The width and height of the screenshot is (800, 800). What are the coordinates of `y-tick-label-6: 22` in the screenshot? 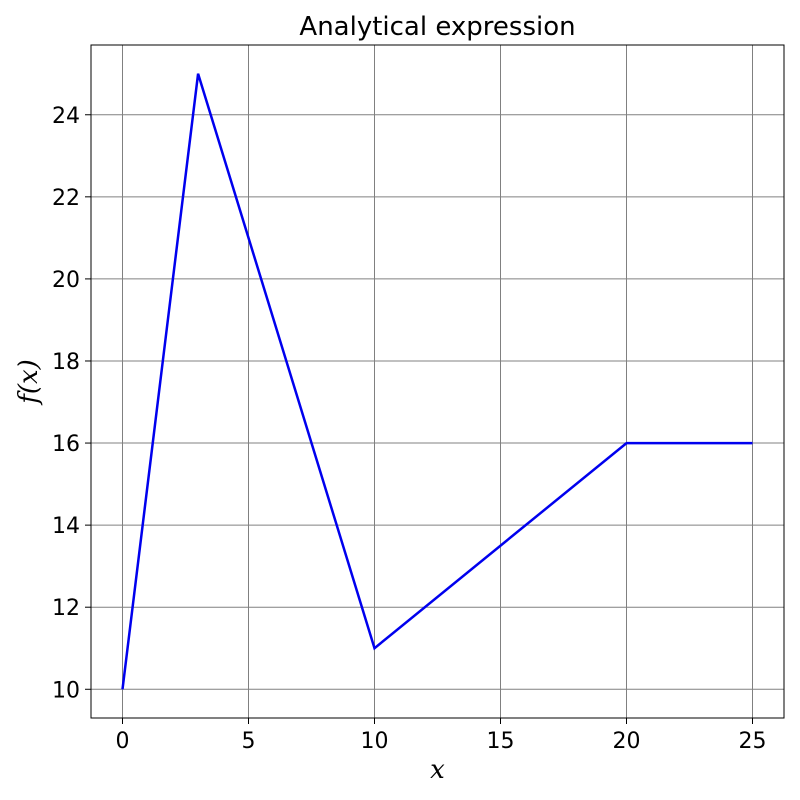 It's located at (66, 198).